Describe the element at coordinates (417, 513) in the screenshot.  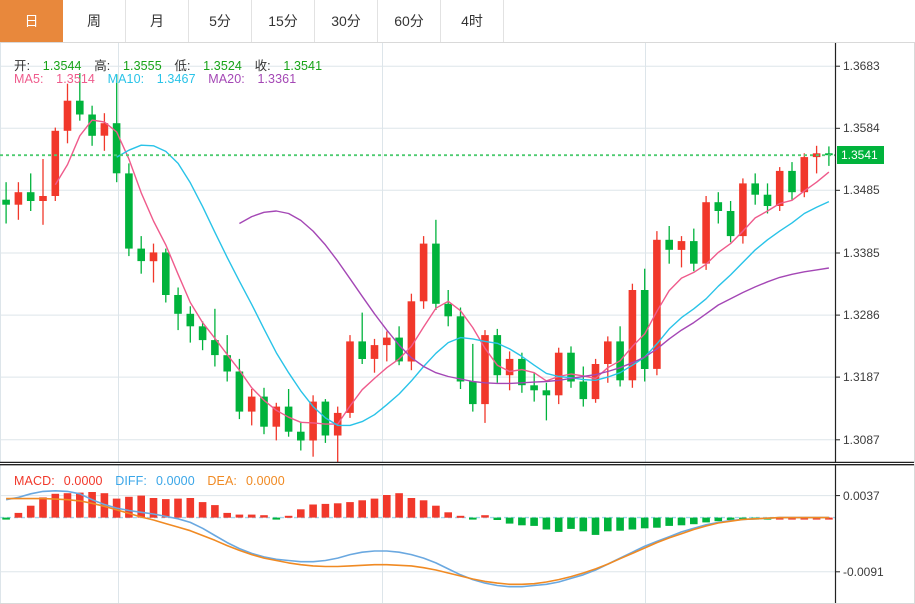
I see `macd-histogram` at that location.